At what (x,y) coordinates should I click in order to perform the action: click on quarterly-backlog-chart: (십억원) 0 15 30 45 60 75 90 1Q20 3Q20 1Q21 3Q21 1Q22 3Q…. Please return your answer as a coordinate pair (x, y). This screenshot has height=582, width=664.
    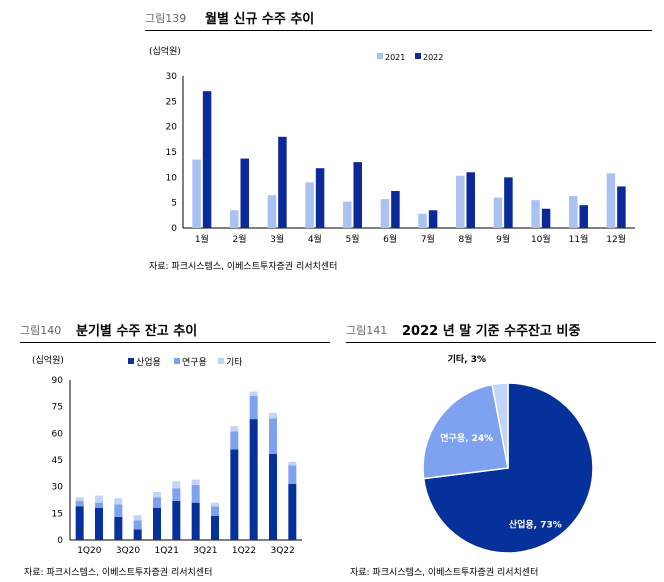
    Looking at the image, I should click on (167, 455).